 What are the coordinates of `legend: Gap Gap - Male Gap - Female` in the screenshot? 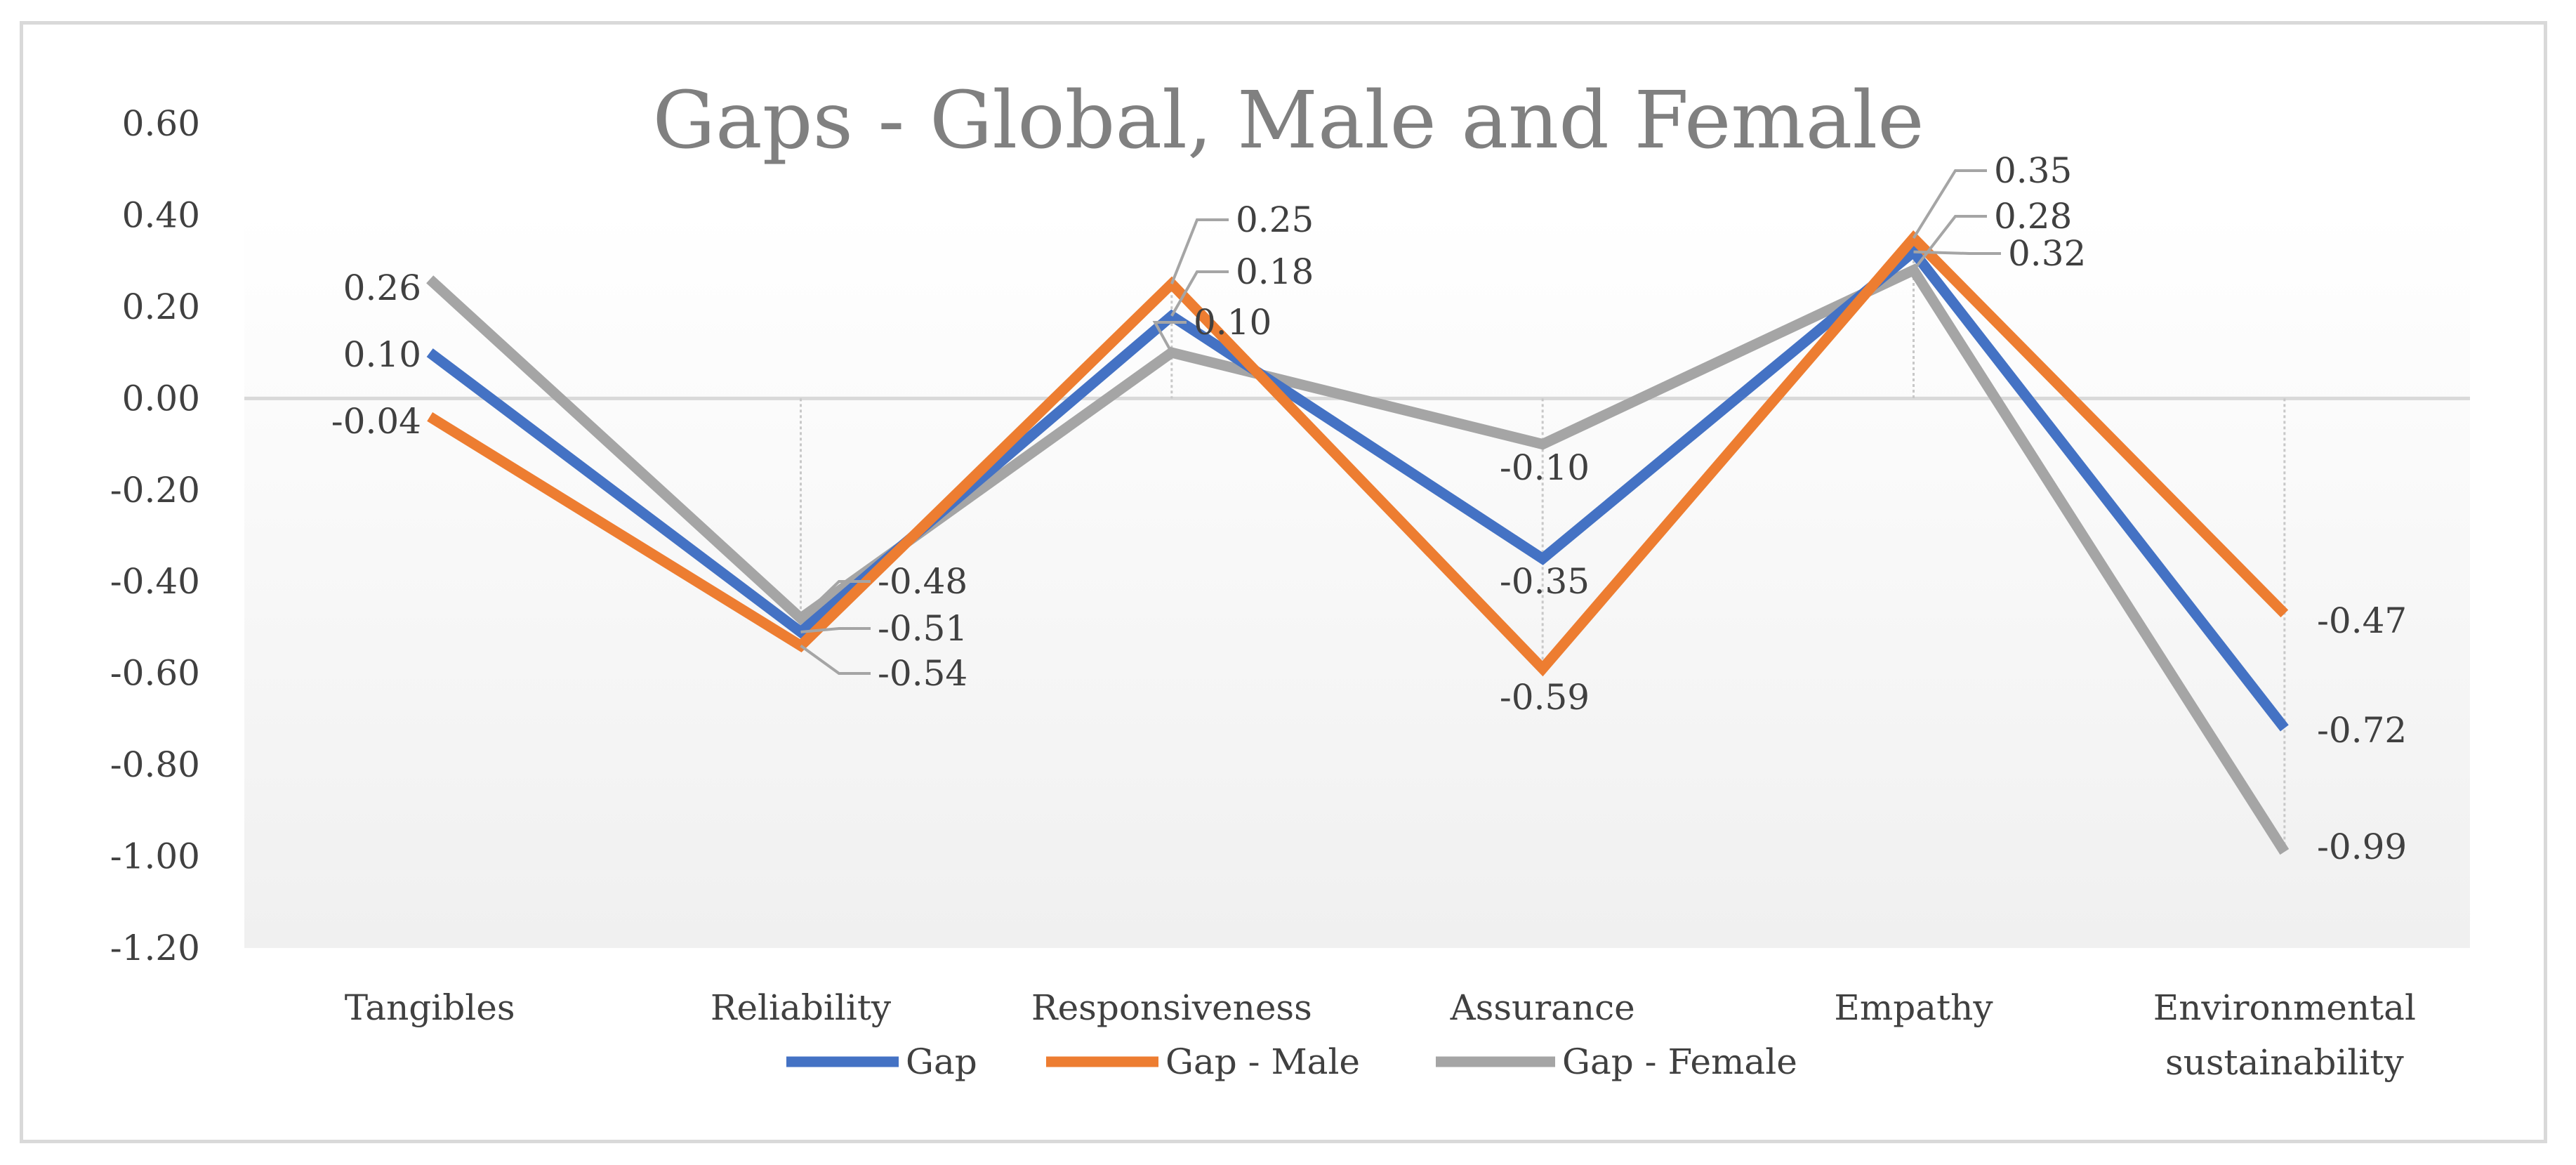 It's located at (1291, 1061).